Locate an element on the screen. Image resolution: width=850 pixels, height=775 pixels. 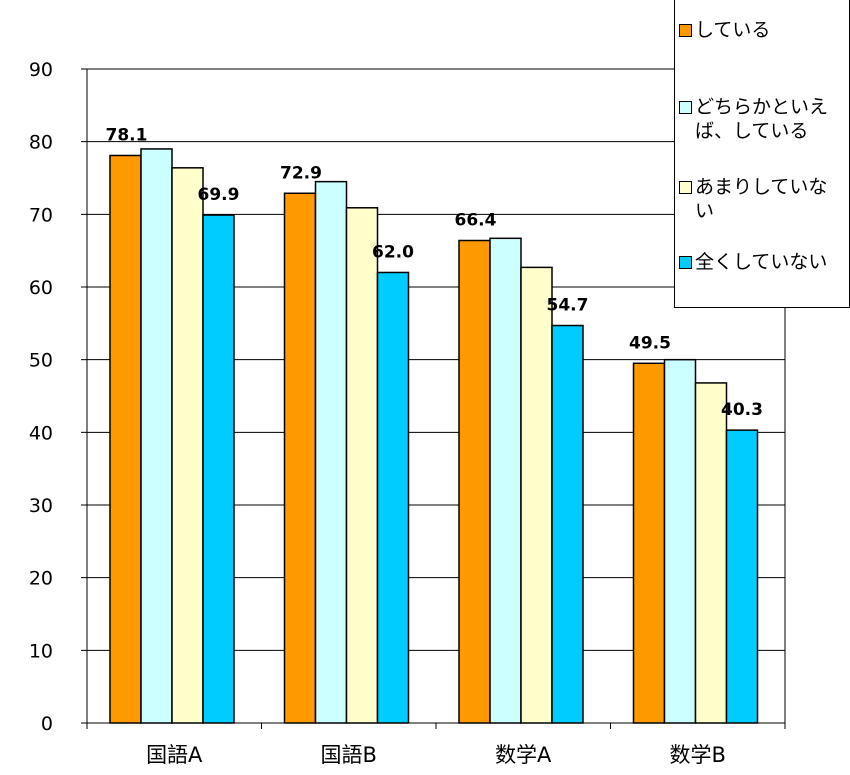
legend-label: あまりしていな い is located at coordinates (761, 199).